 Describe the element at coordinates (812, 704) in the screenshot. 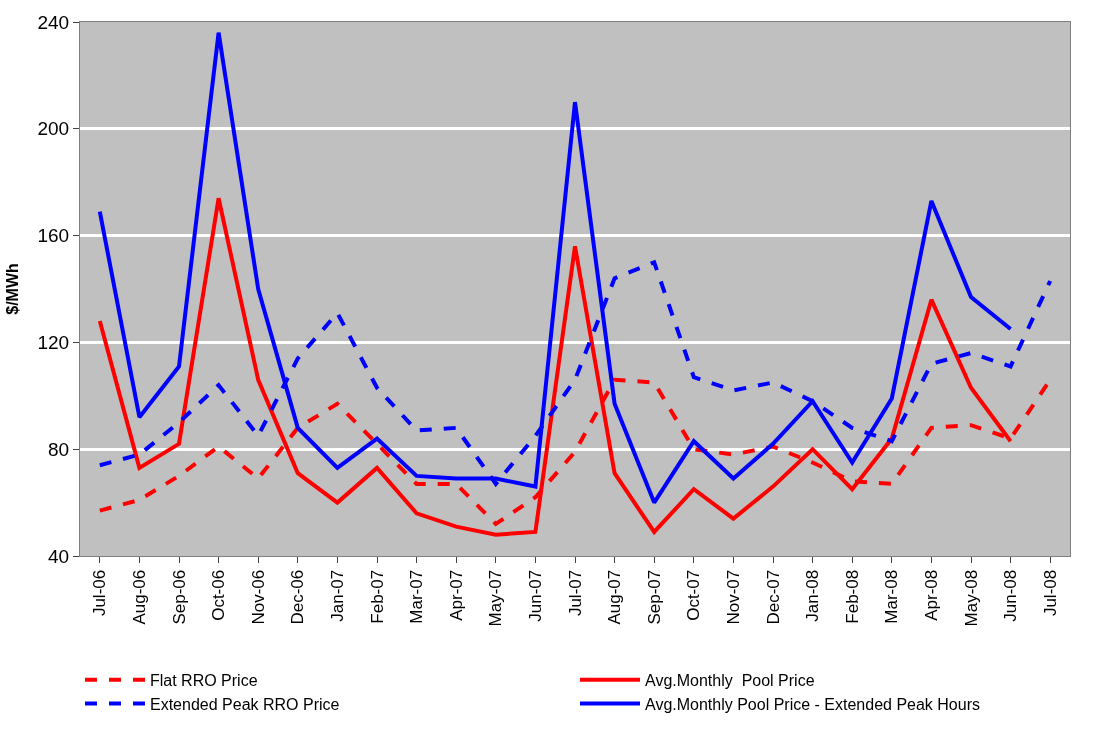

I see `legend-label: Avg.Monthly Pool Price - Extended Peak Hours` at that location.